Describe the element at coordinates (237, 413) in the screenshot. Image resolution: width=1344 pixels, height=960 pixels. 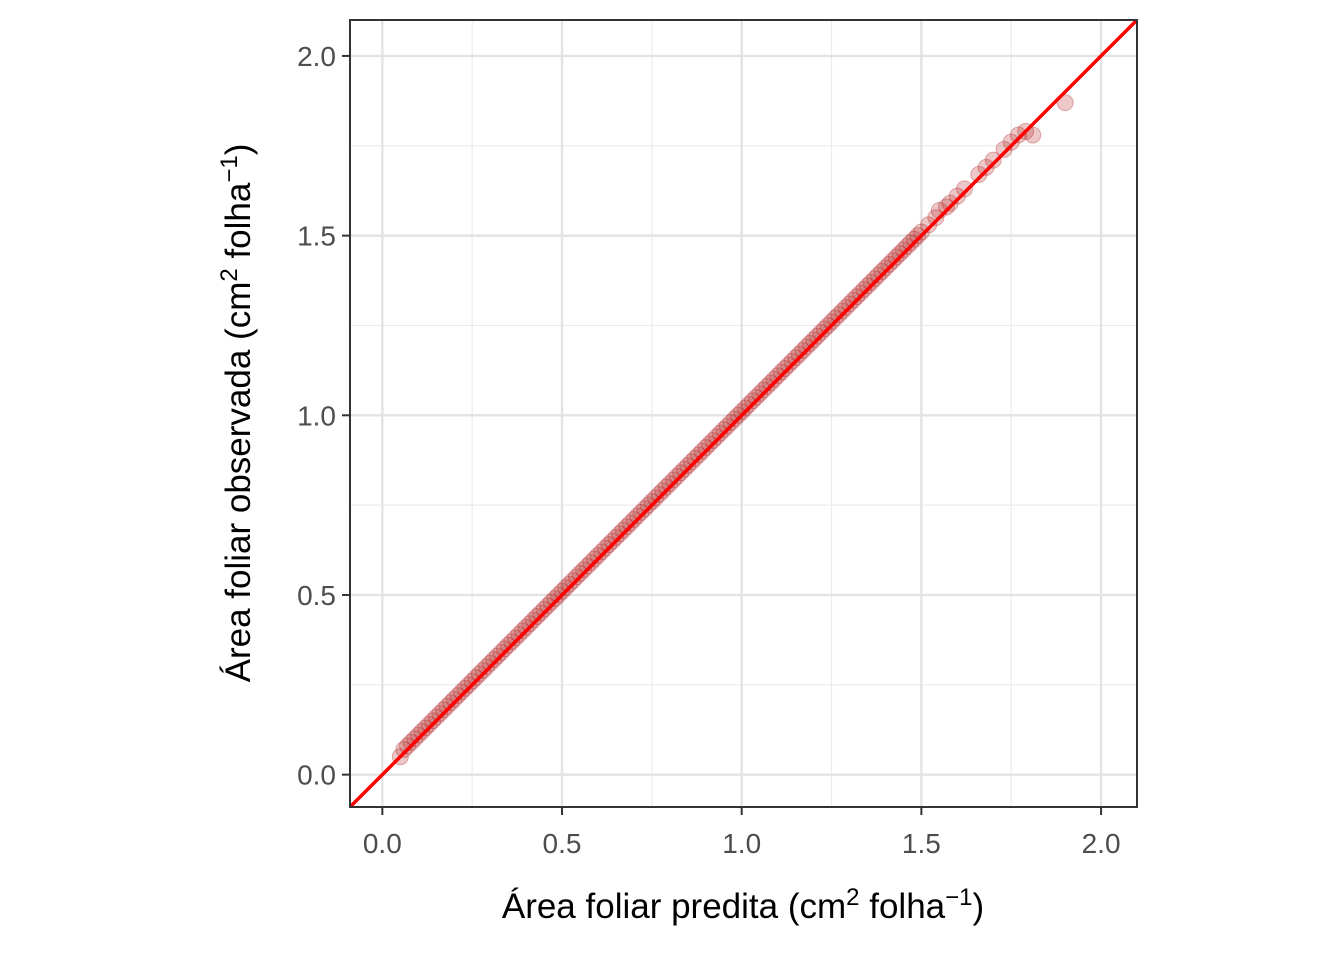
I see `y-axis-title: Área foliar observada (cm2 folha−1)` at that location.